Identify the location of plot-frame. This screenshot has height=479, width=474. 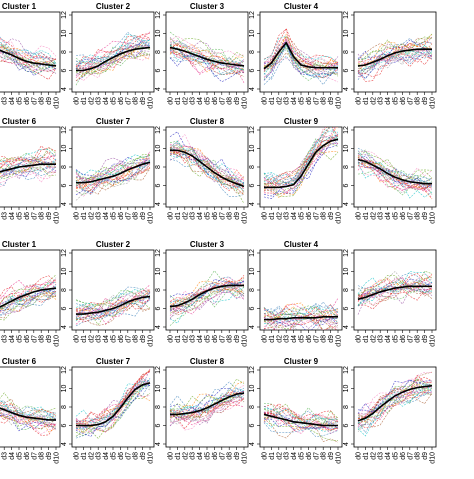
(301, 52).